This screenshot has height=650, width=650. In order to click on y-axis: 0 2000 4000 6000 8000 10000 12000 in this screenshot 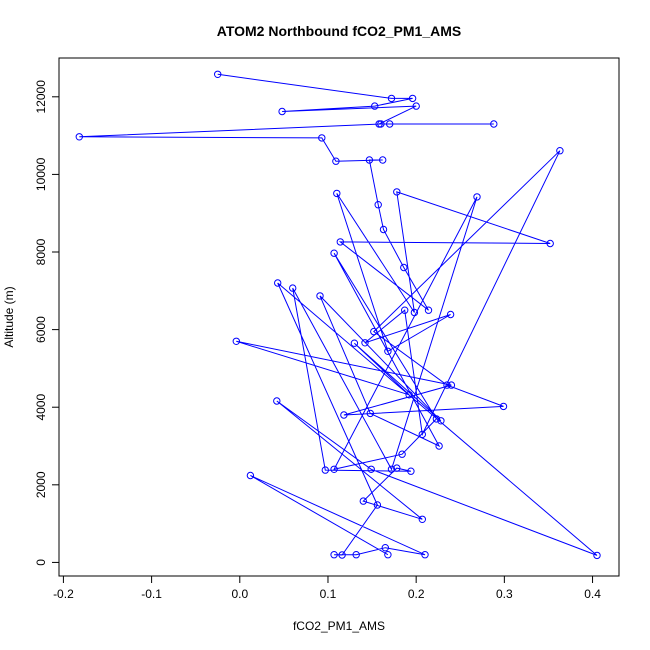, I will do `click(47, 323)`.